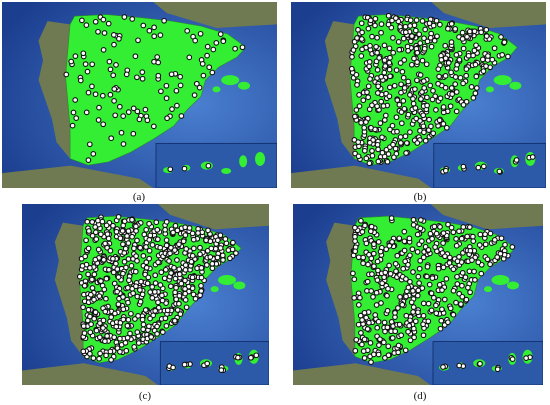  Describe the element at coordinates (340, 289) in the screenshot. I see `portugal-landmass` at that location.